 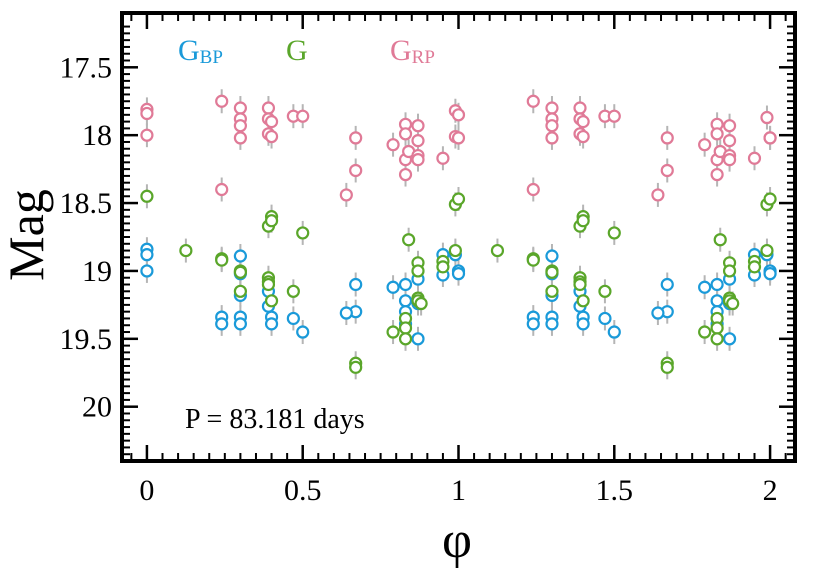 What do you see at coordinates (146, 490) in the screenshot?
I see `x-tick-label: 0` at bounding box center [146, 490].